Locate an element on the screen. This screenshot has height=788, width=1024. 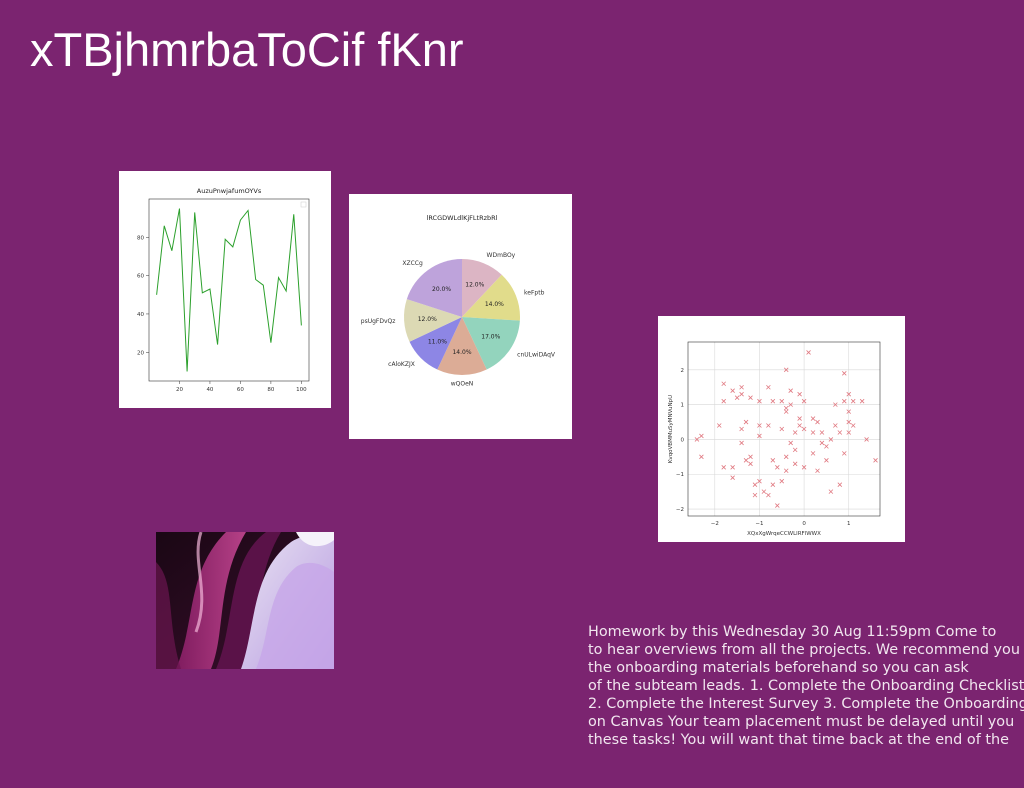
line-chart-card: AuzuPnwjafumOYVs 20 40 60 80 100 20 40 60 80 is located at coordinates (225, 289).